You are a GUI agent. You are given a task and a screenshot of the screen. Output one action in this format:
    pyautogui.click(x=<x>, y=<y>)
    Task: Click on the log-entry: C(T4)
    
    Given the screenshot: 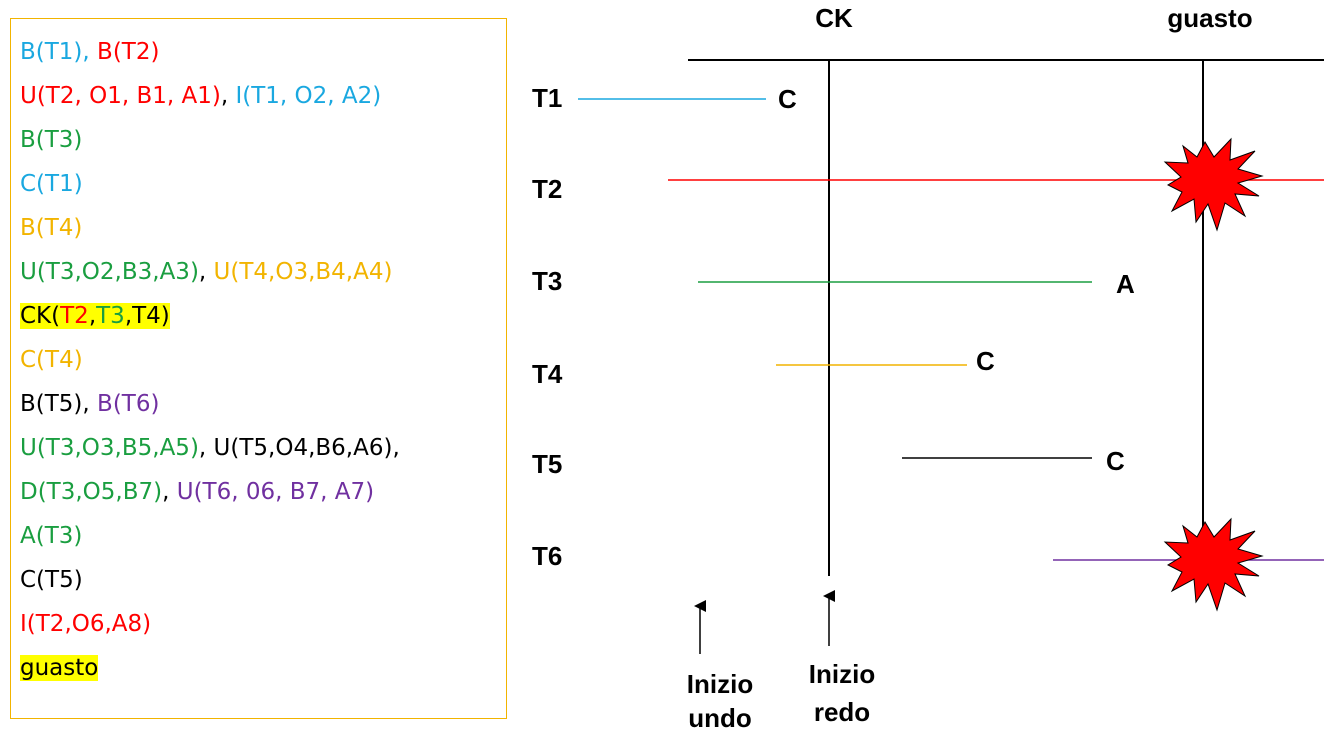 What is the action you would take?
    pyautogui.click(x=51, y=360)
    